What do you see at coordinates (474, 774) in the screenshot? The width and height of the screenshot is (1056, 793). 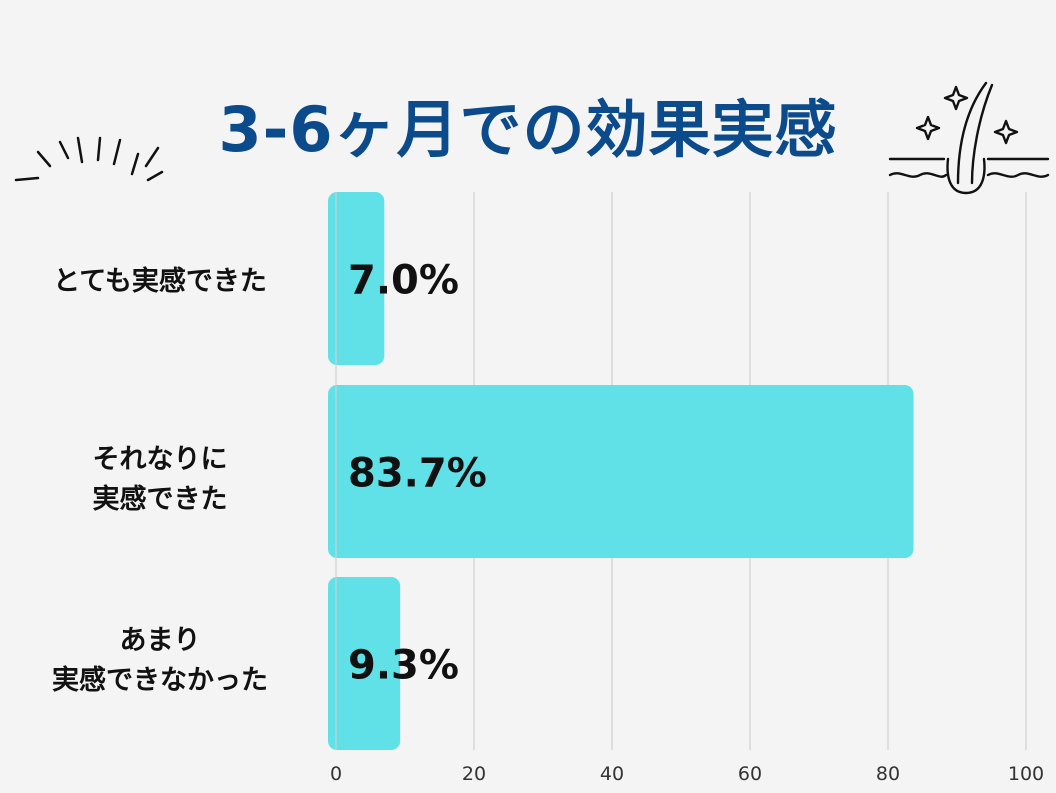 I see `x-tick-label-20: 20` at bounding box center [474, 774].